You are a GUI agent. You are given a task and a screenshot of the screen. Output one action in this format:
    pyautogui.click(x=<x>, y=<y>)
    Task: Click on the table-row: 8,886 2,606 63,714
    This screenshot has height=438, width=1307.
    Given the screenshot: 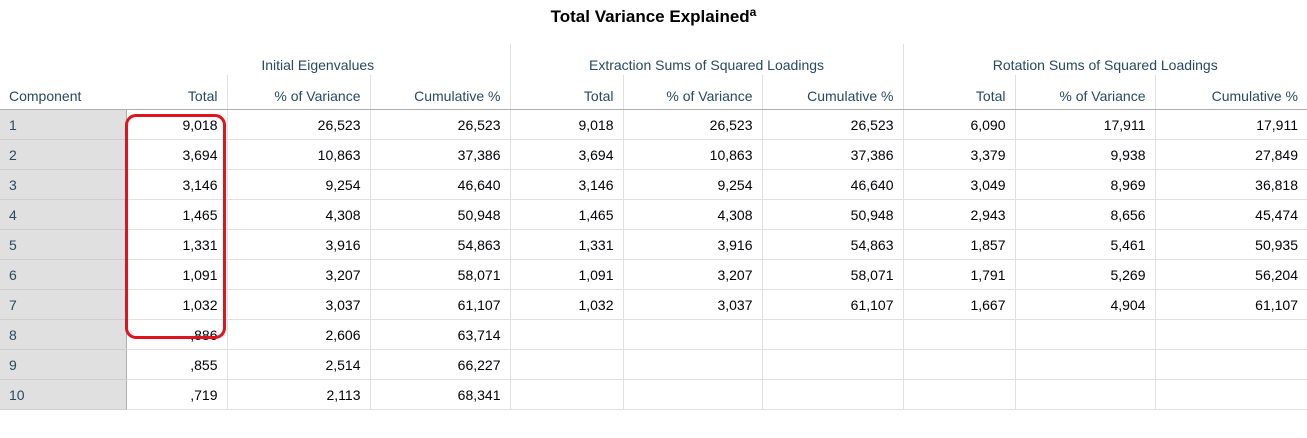 What is the action you would take?
    pyautogui.click(x=653, y=334)
    